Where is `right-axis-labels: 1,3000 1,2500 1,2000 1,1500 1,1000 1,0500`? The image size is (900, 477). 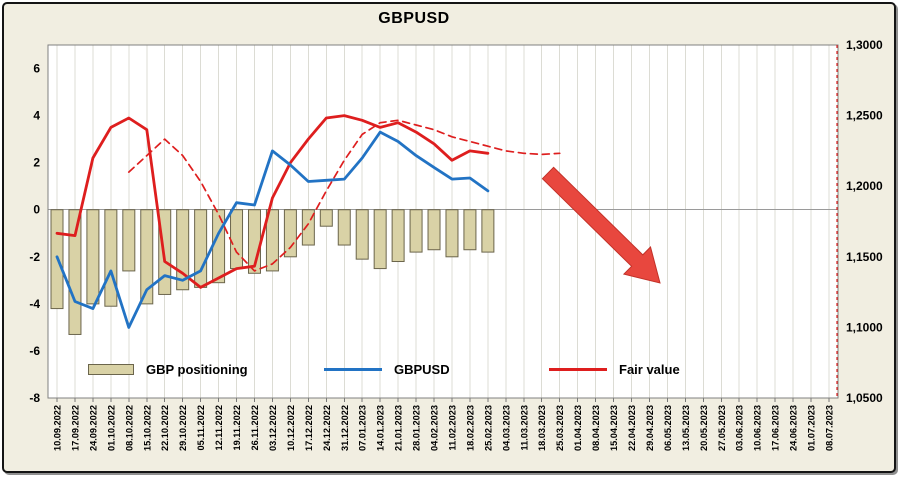
right-axis-labels: 1,3000 1,2500 1,2000 1,1500 1,1000 1,0500 is located at coordinates (864, 221).